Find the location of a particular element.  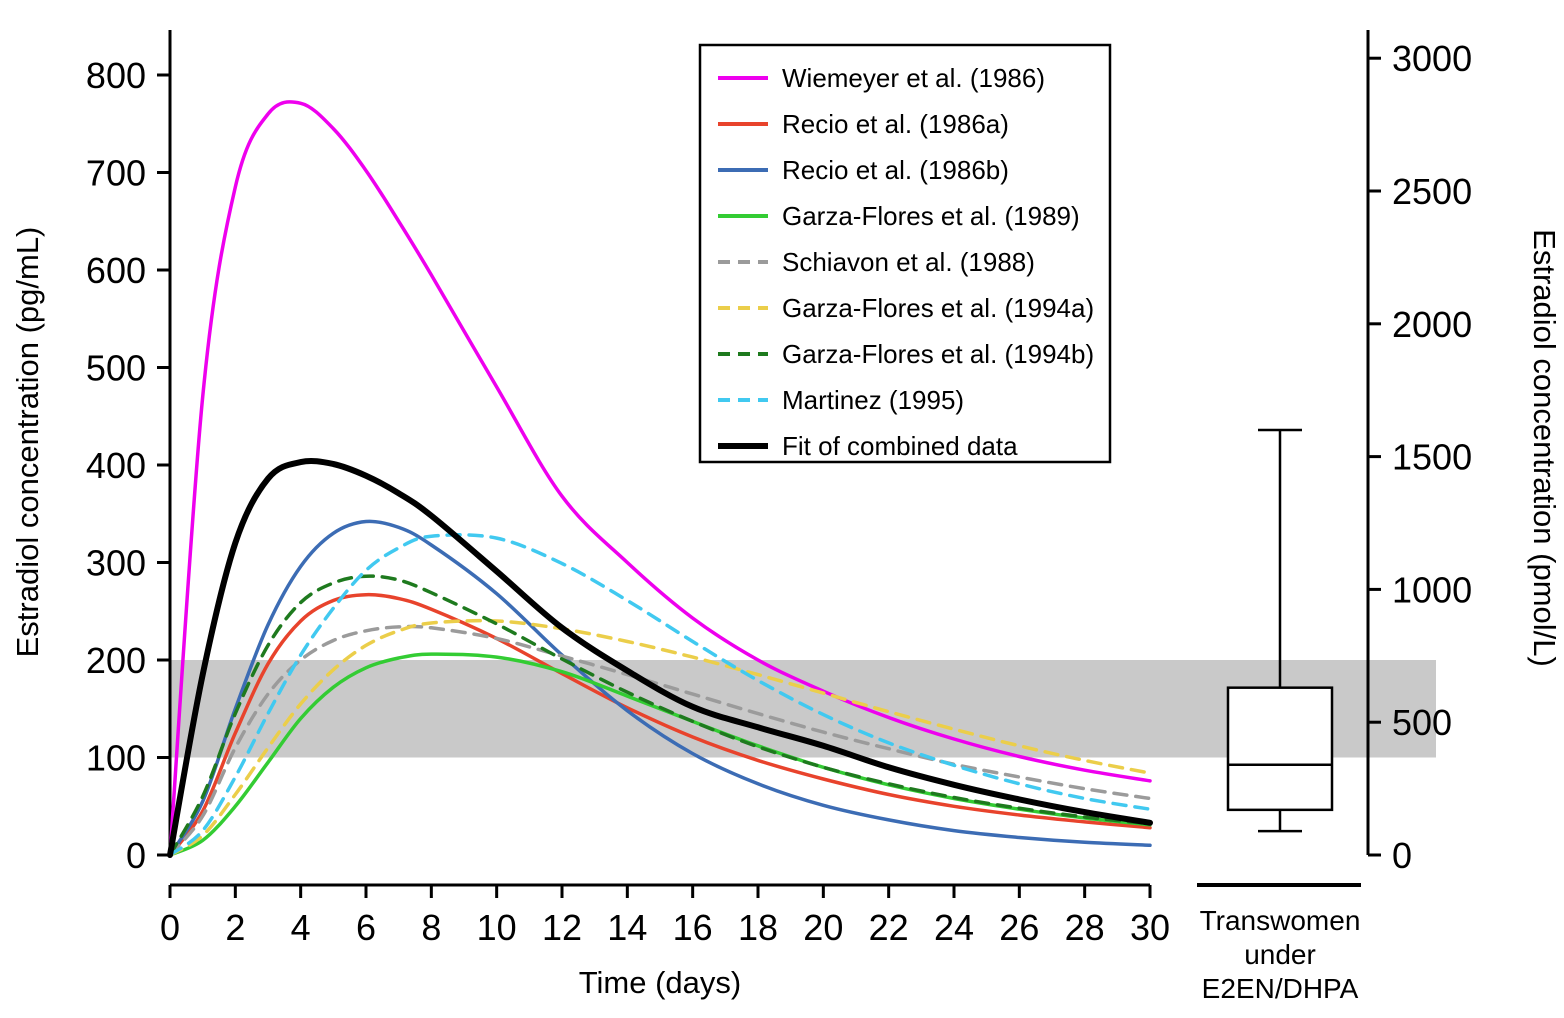

left-tick-label: 0 is located at coordinates (136, 855).